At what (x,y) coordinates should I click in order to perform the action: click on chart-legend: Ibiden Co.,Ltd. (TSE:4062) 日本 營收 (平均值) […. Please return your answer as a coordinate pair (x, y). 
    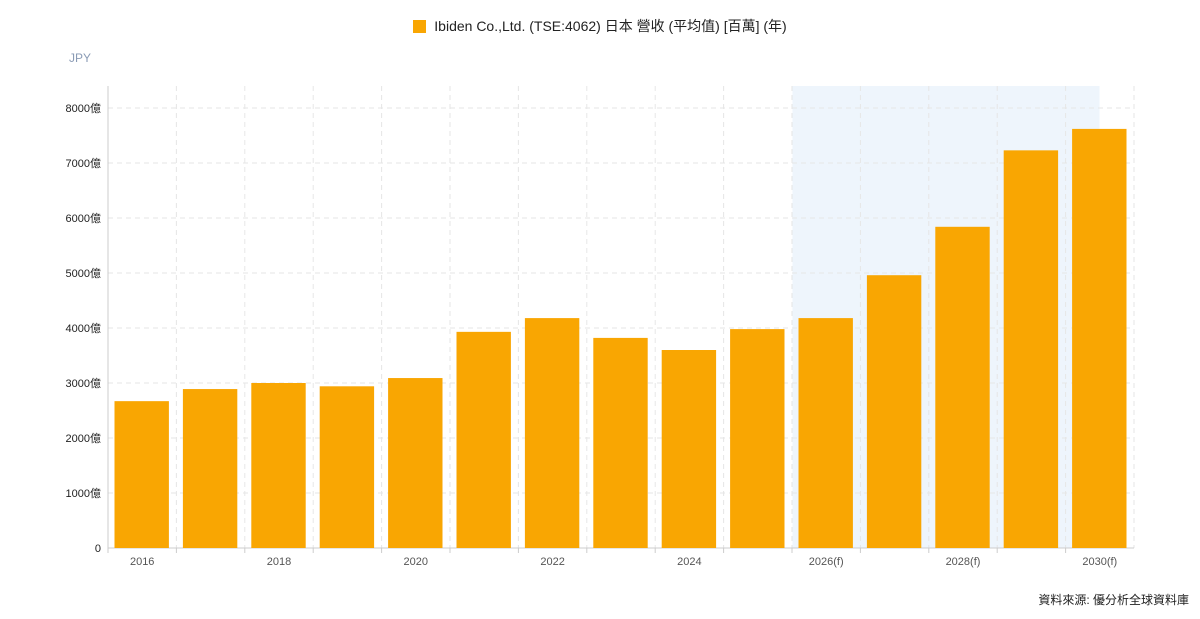
    Looking at the image, I should click on (600, 26).